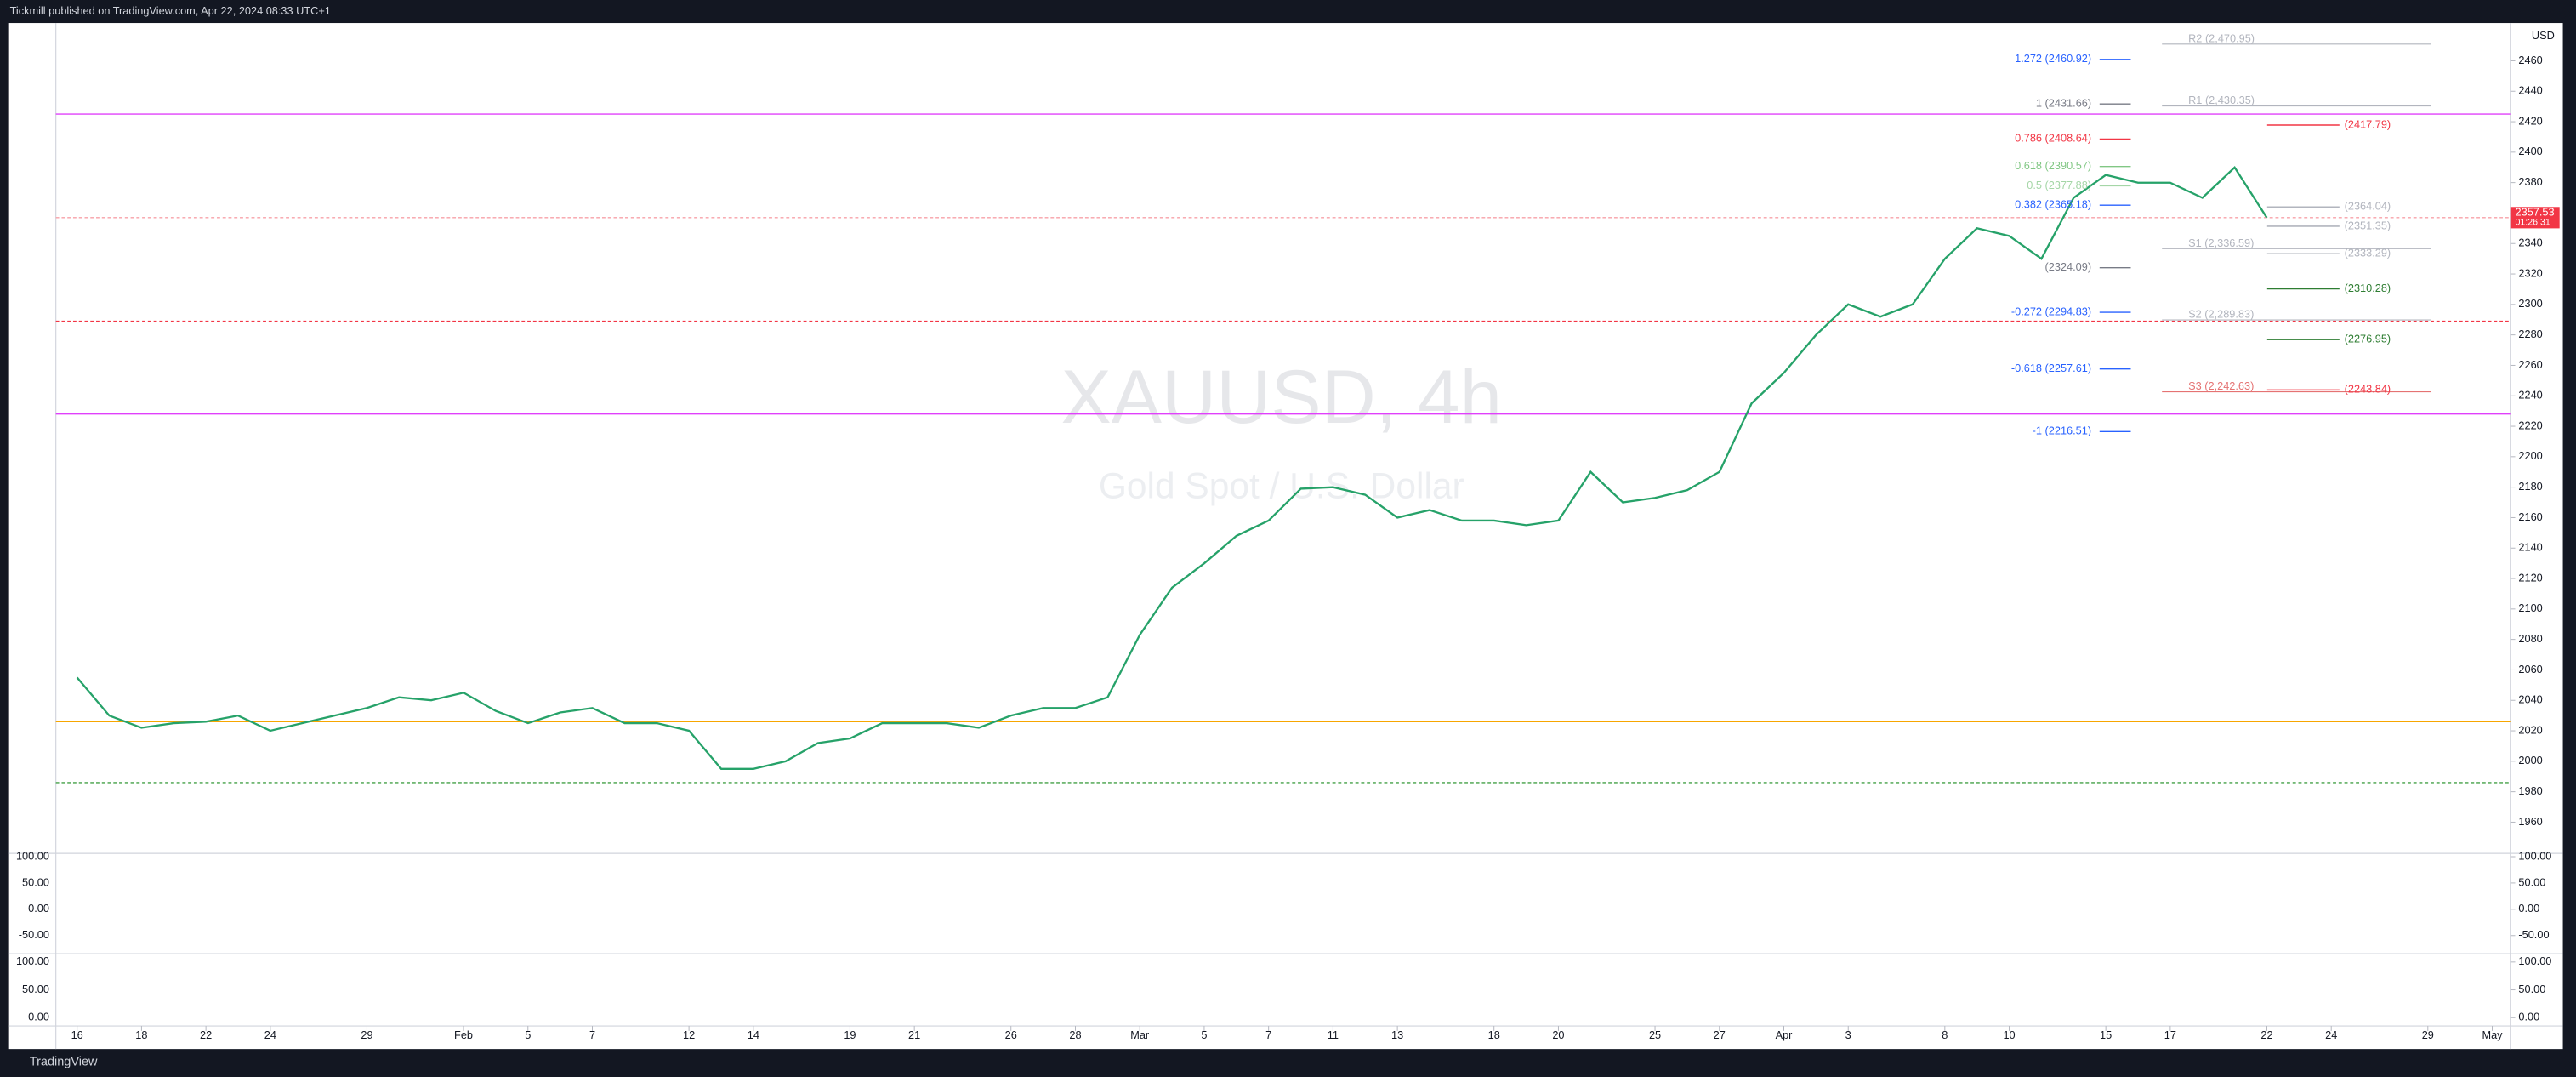  I want to click on x-tick-label: 28, so click(1075, 1035).